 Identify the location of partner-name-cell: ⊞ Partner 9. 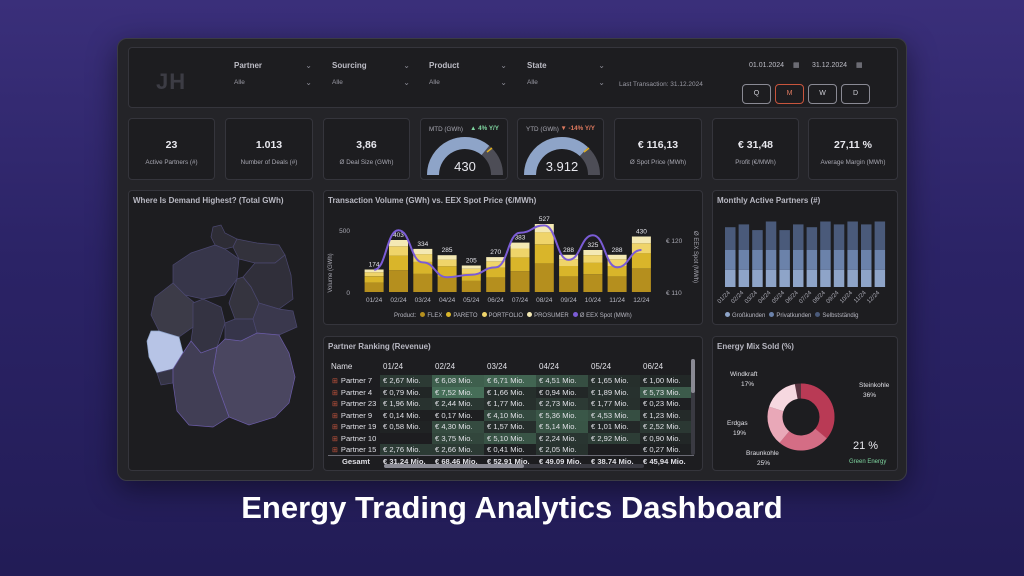
(354, 416).